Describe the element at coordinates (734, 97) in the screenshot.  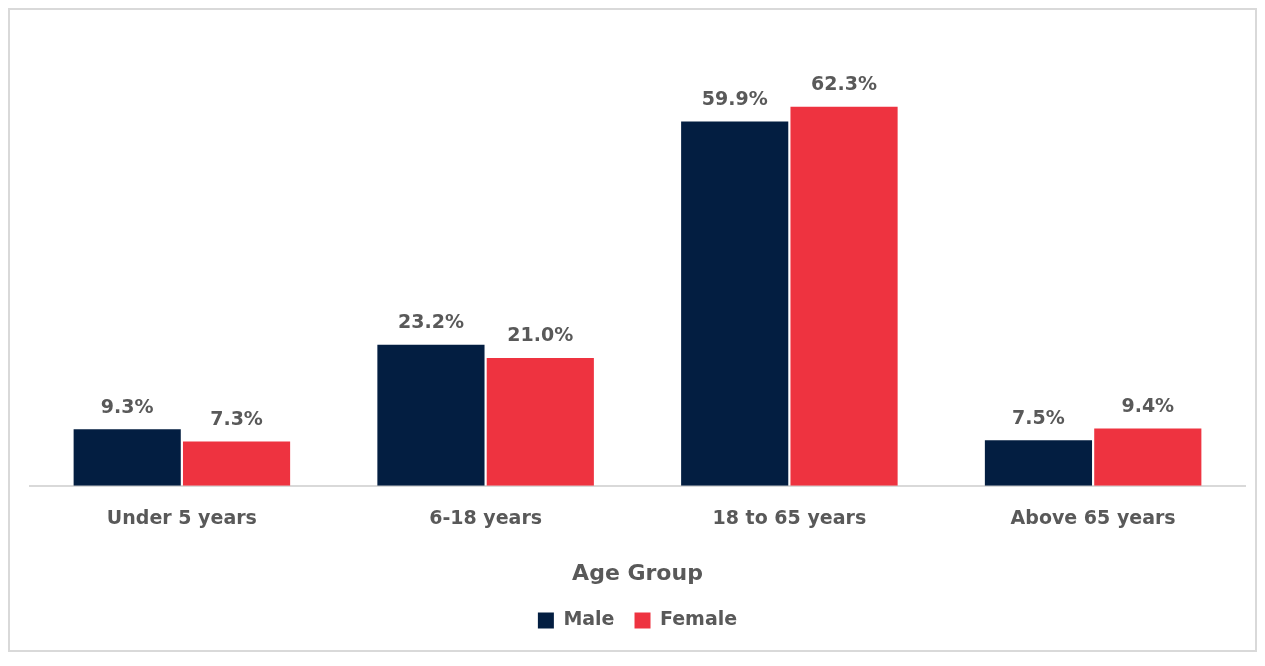
I see `data-label: 59.9%` at that location.